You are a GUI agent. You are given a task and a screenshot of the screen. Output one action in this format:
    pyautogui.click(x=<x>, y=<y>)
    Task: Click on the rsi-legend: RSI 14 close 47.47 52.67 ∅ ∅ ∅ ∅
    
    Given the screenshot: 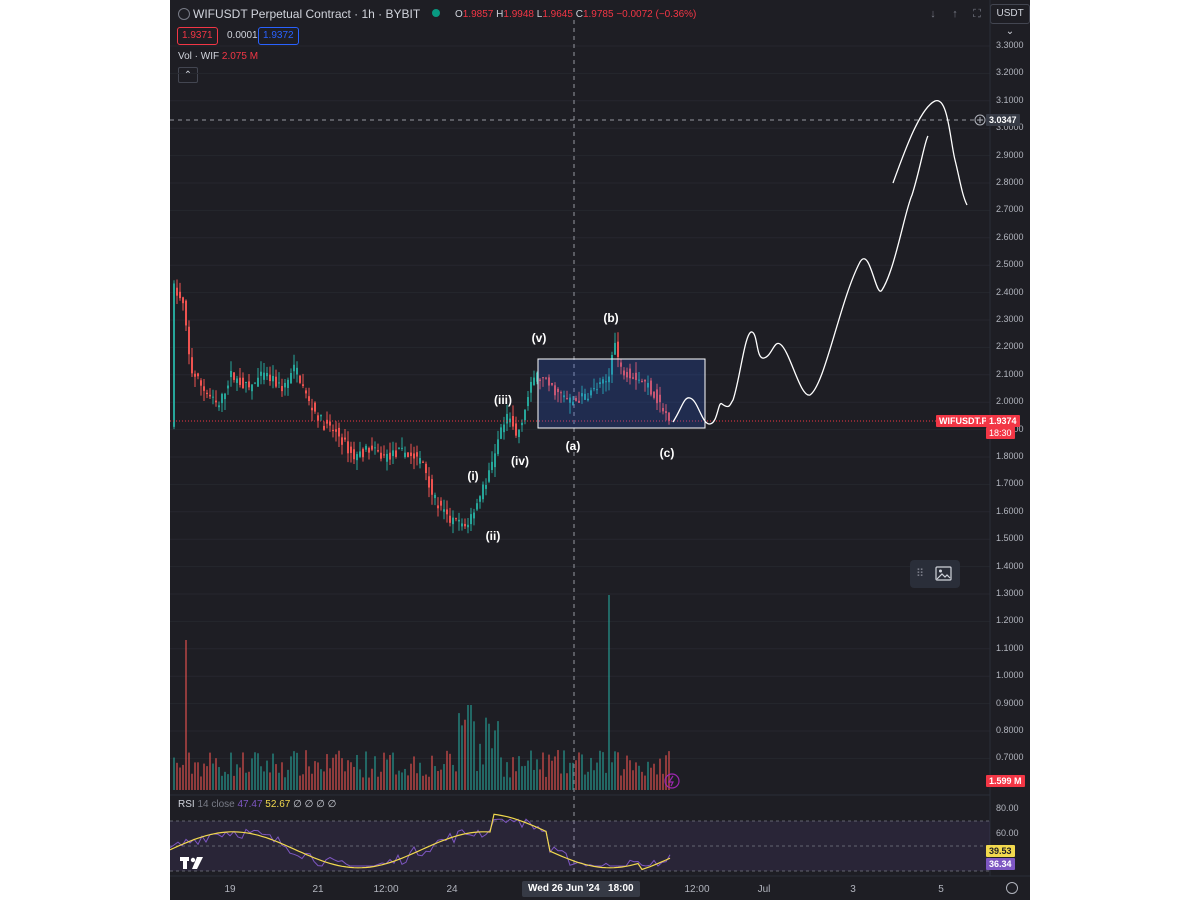 What is the action you would take?
    pyautogui.click(x=257, y=804)
    